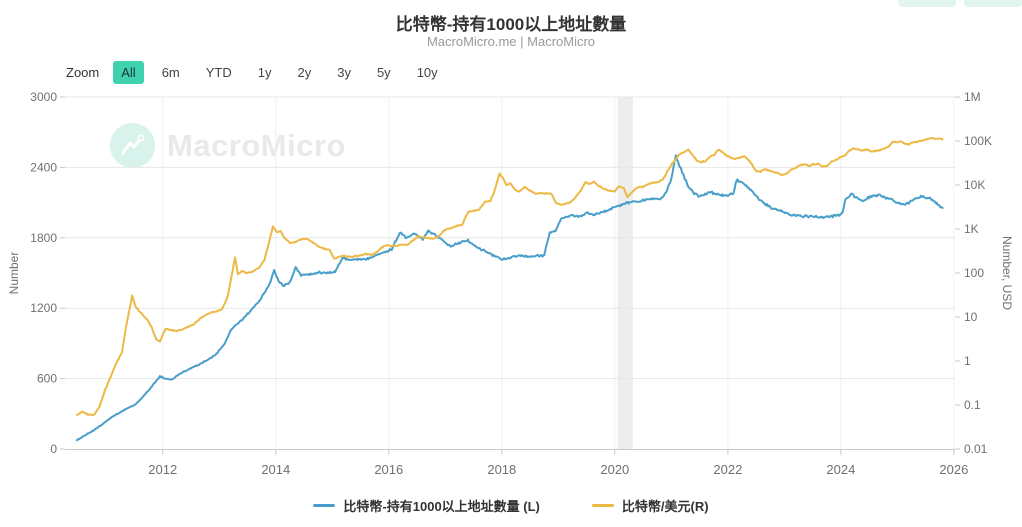 The image size is (1022, 527). Describe the element at coordinates (219, 72) in the screenshot. I see `range-button-ytd: YTD` at that location.